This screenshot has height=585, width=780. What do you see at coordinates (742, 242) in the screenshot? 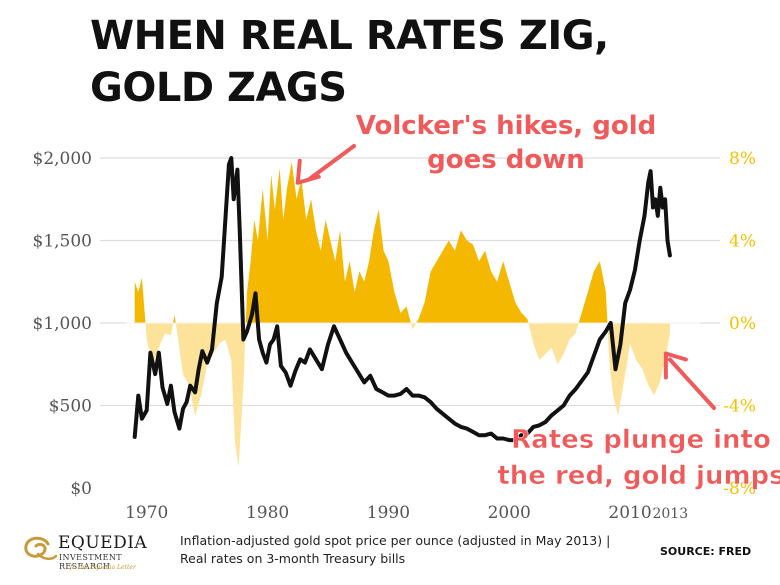
I see `right-axis-tick-label: 4%` at bounding box center [742, 242].